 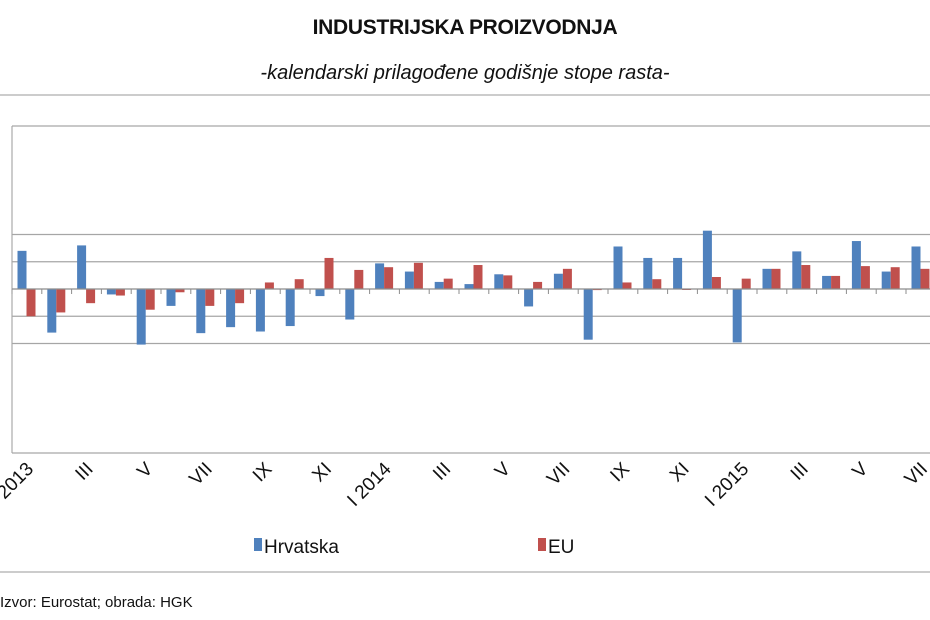 What do you see at coordinates (542, 544) in the screenshot?
I see `legend-swatch-eu` at bounding box center [542, 544].